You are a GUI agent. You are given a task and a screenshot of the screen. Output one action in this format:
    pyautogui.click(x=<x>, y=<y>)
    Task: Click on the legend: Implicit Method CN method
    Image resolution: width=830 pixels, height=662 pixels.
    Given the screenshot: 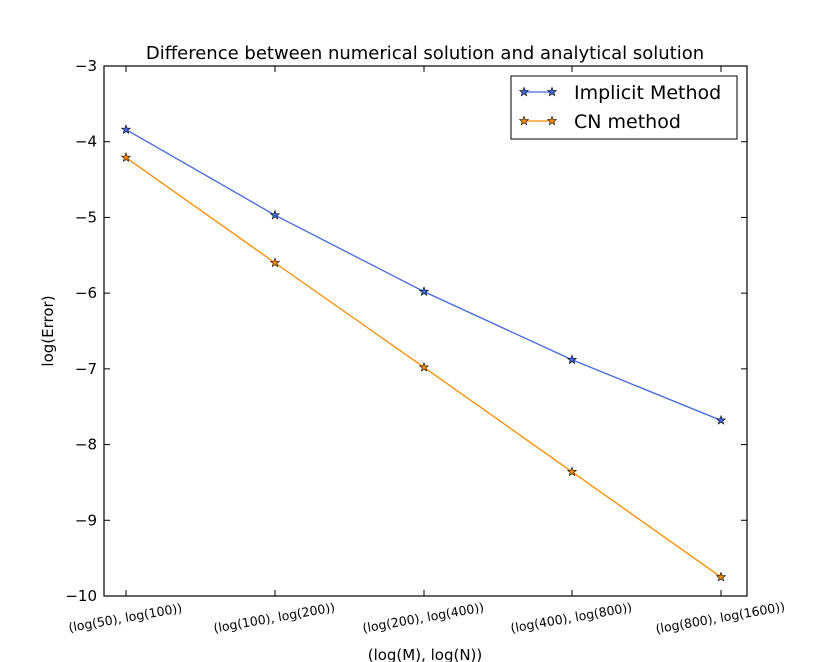 What is the action you would take?
    pyautogui.click(x=624, y=107)
    